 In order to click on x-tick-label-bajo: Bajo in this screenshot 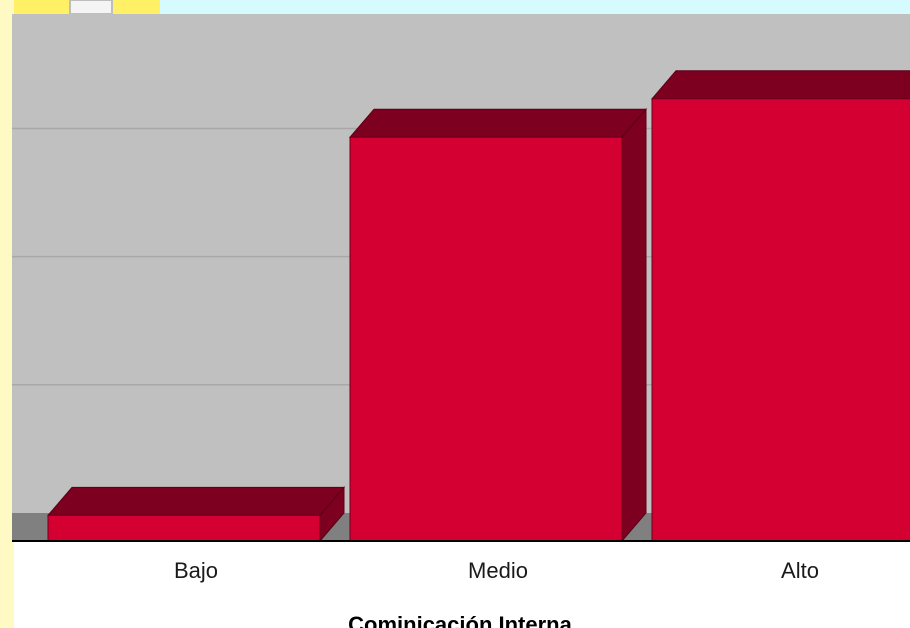, I will do `click(196, 570)`.